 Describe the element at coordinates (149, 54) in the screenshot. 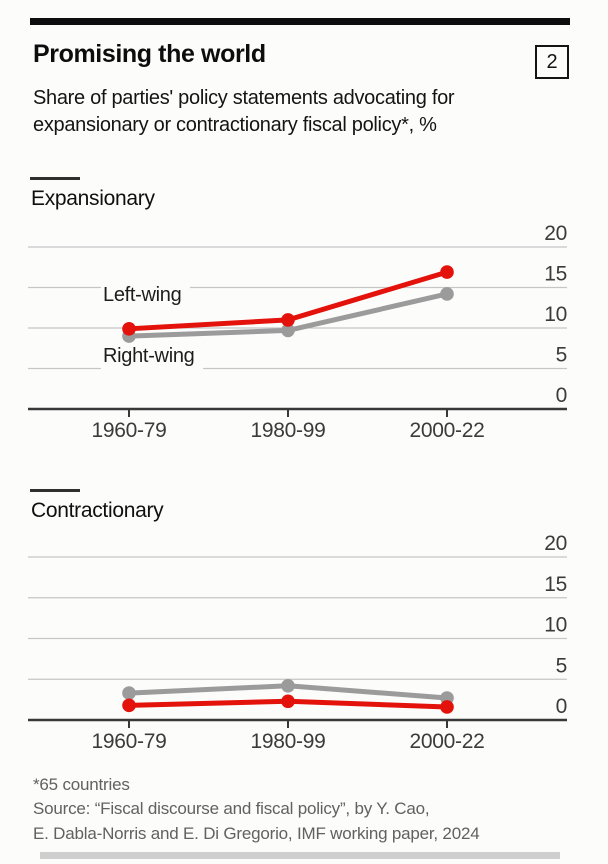

I see `chart-title: Promising the world` at that location.